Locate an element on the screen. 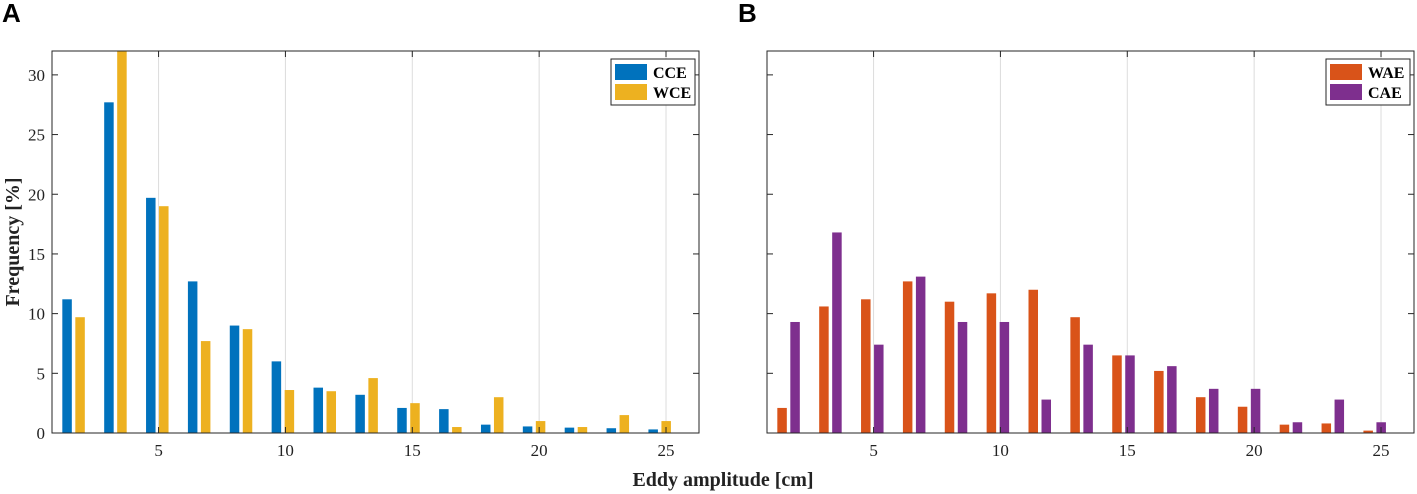  panel-a-label: A is located at coordinates (11, 14).